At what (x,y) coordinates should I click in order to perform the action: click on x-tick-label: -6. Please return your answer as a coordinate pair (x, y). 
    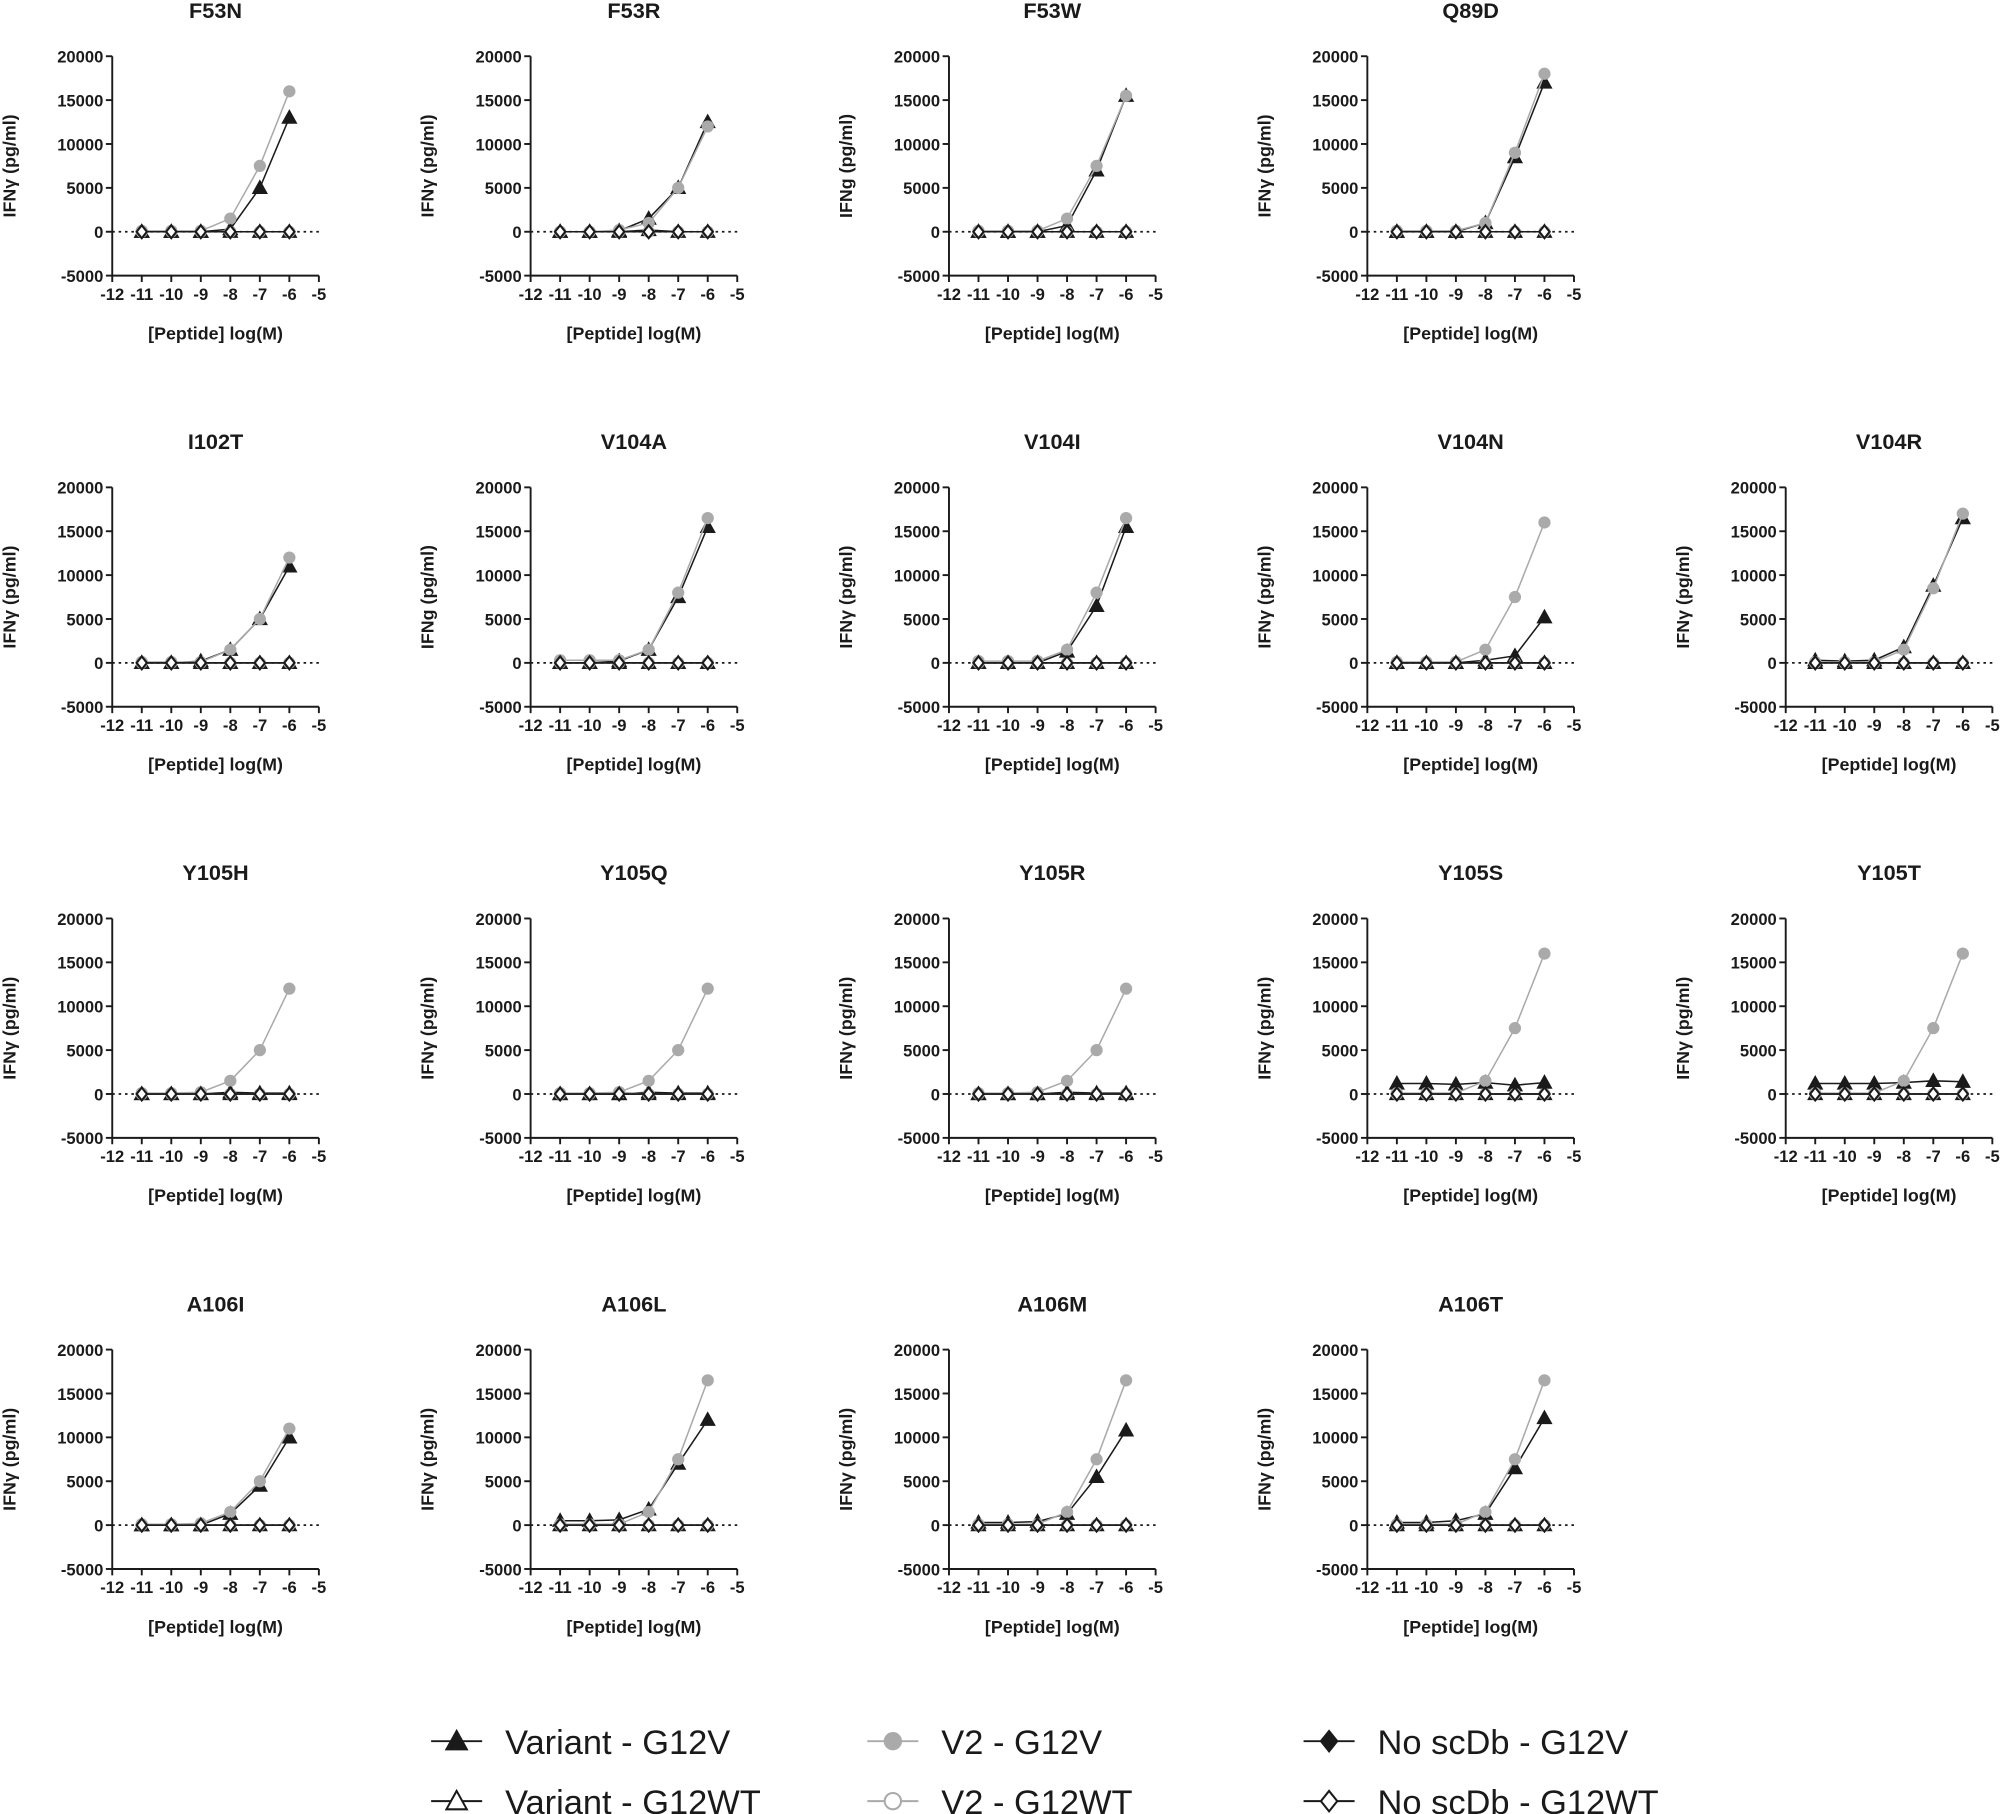
    Looking at the image, I should click on (1126, 725).